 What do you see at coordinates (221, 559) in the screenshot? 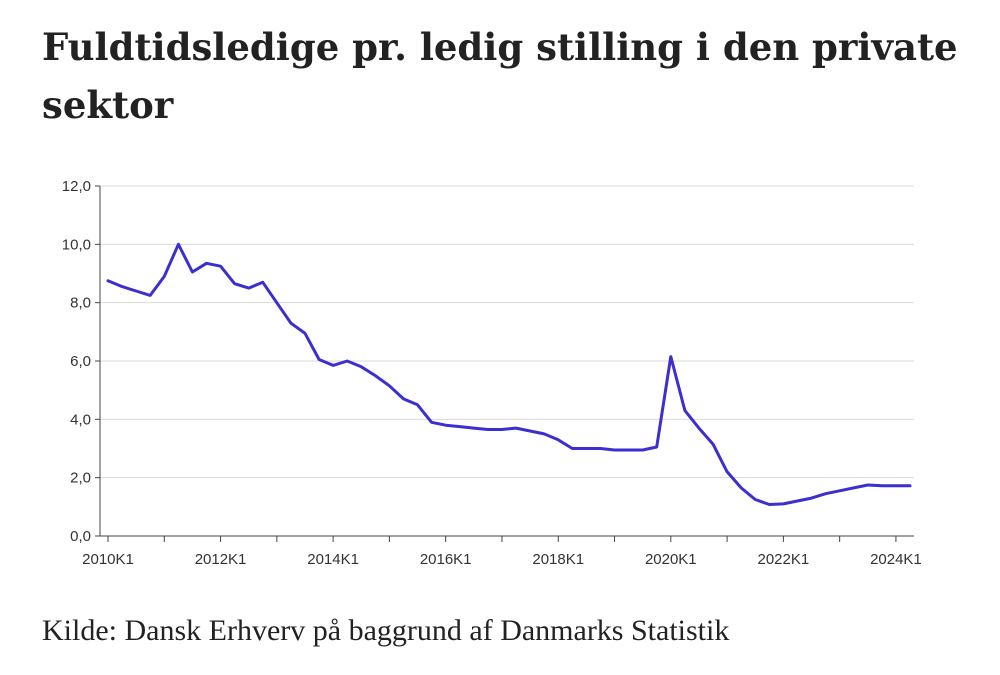
I see `x-tick-label: 2012K1` at bounding box center [221, 559].